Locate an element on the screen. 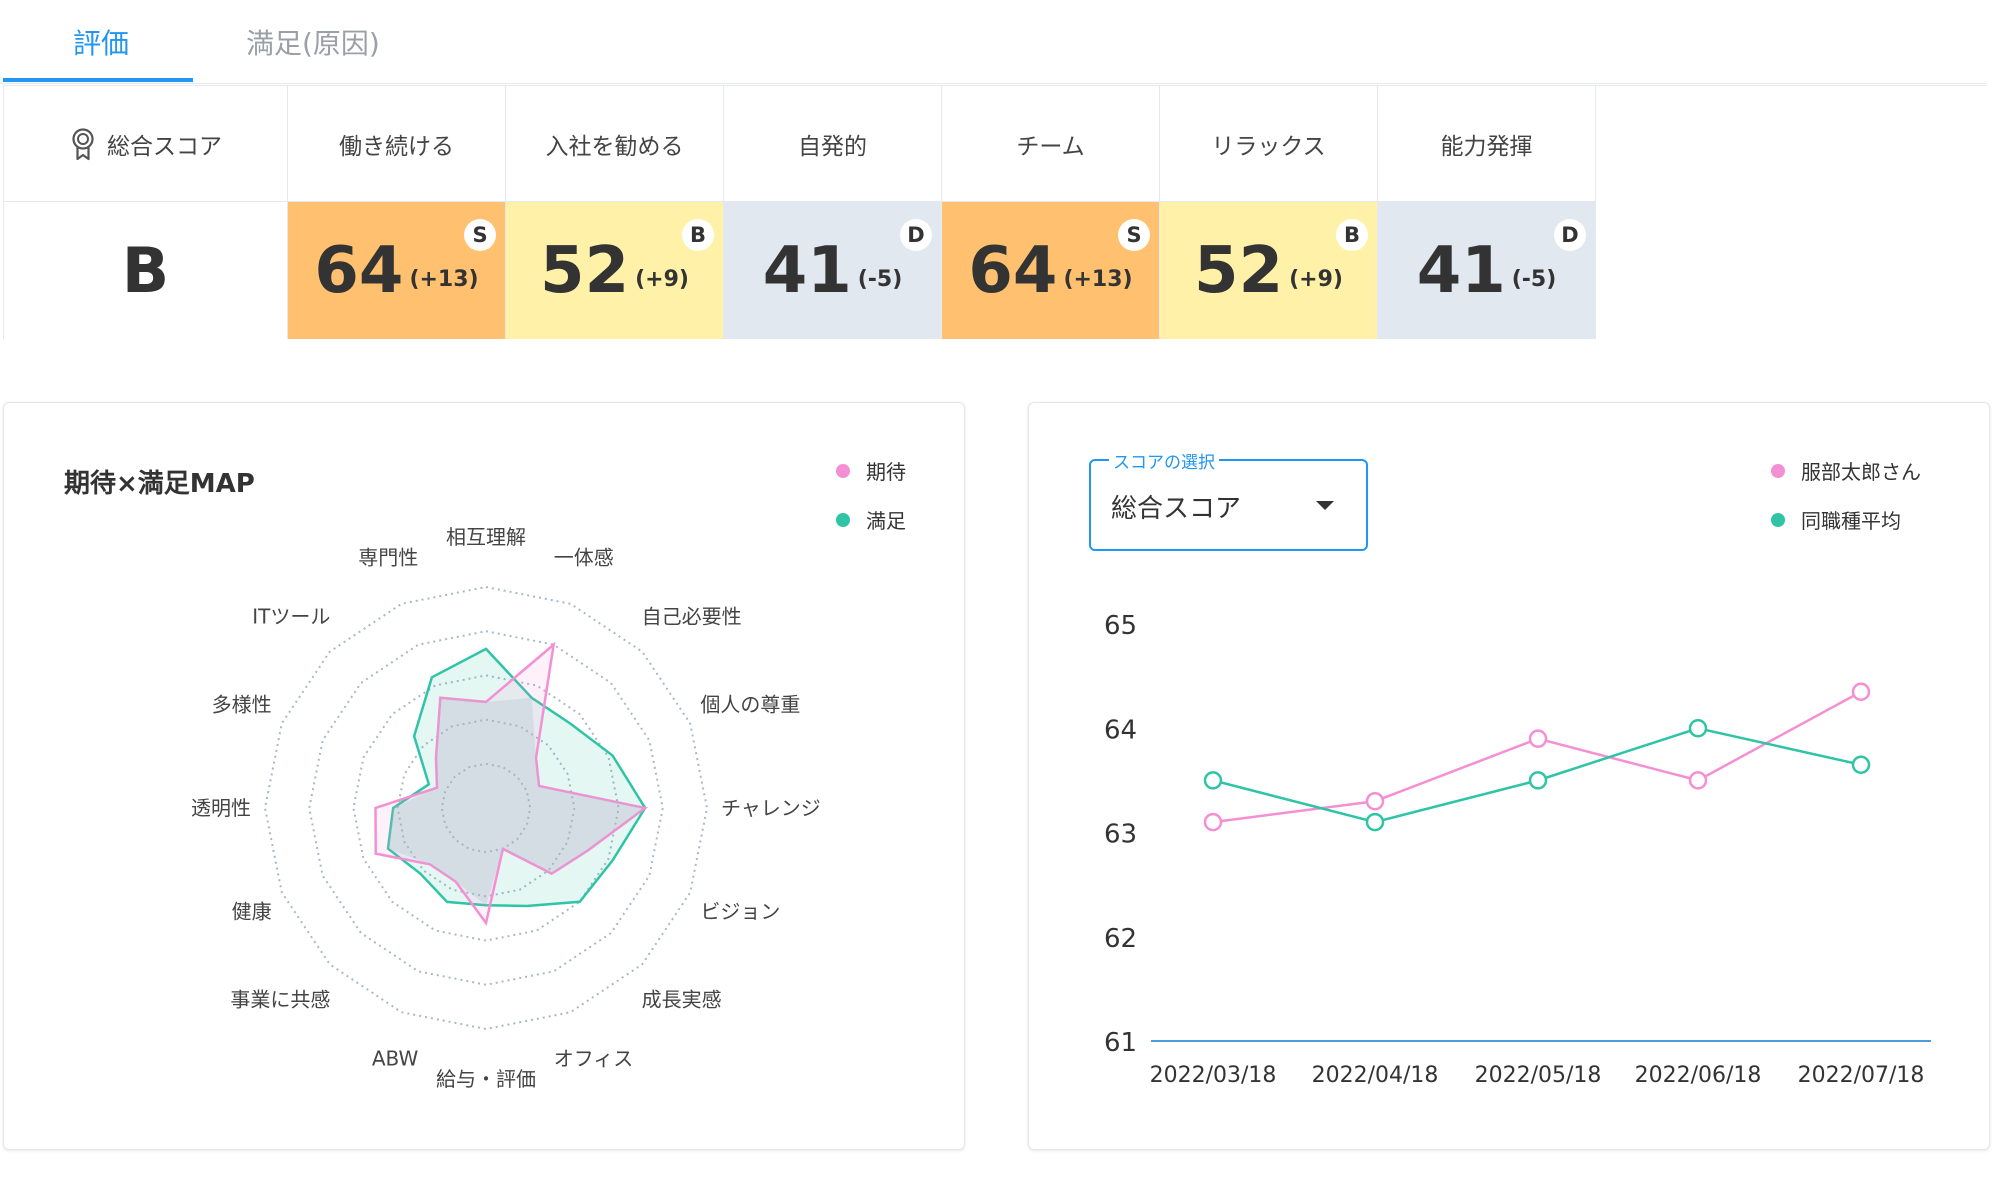  radar-legend: 期待 満足 is located at coordinates (871, 495).